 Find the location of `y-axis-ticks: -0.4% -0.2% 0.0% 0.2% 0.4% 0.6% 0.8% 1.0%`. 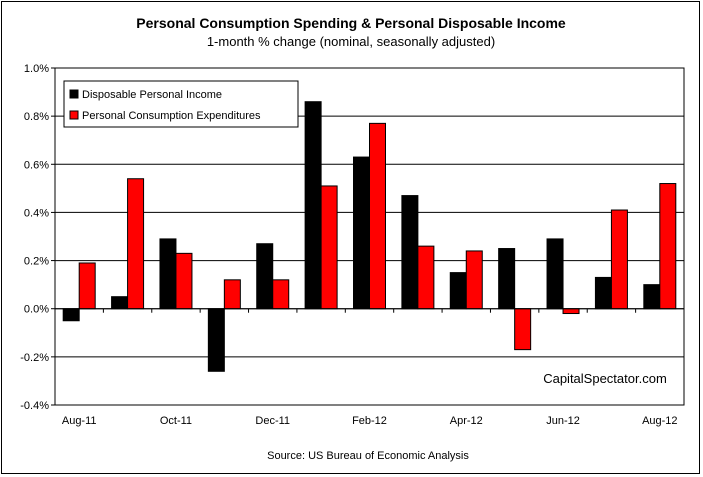

y-axis-ticks: -0.4% -0.2% 0.0% 0.2% 0.4% 0.6% 0.8% 1.0% is located at coordinates (37, 237).